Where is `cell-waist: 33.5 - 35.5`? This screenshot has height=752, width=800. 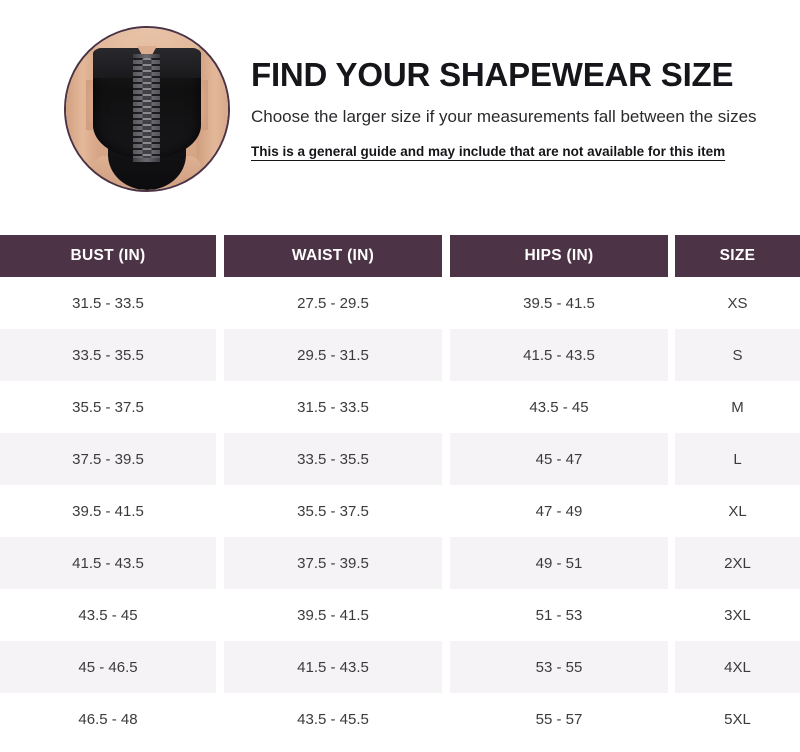
cell-waist: 33.5 - 35.5 is located at coordinates (333, 459).